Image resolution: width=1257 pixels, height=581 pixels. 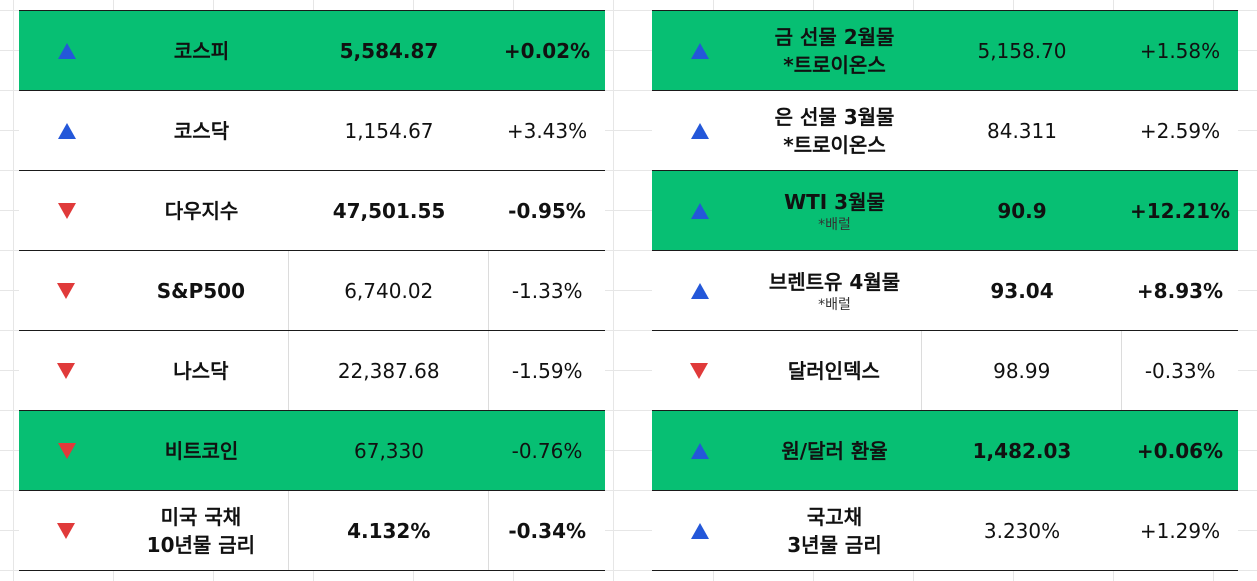 What do you see at coordinates (834, 544) in the screenshot?
I see `item-name-line2: 3년물 금리` at bounding box center [834, 544].